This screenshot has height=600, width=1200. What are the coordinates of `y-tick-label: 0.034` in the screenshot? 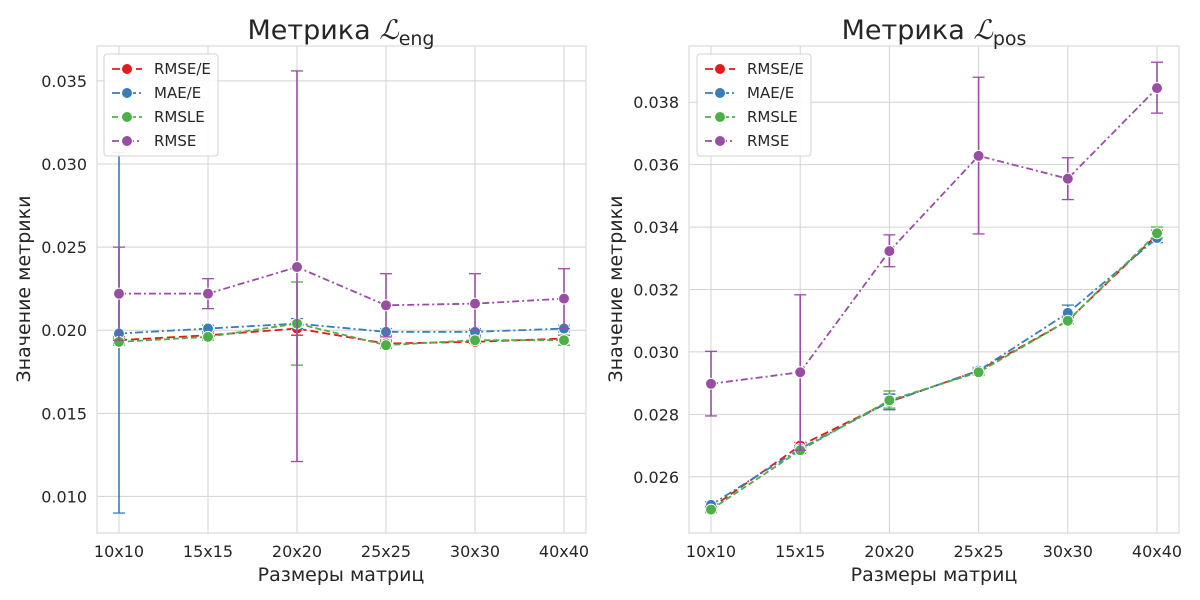 It's located at (656, 227).